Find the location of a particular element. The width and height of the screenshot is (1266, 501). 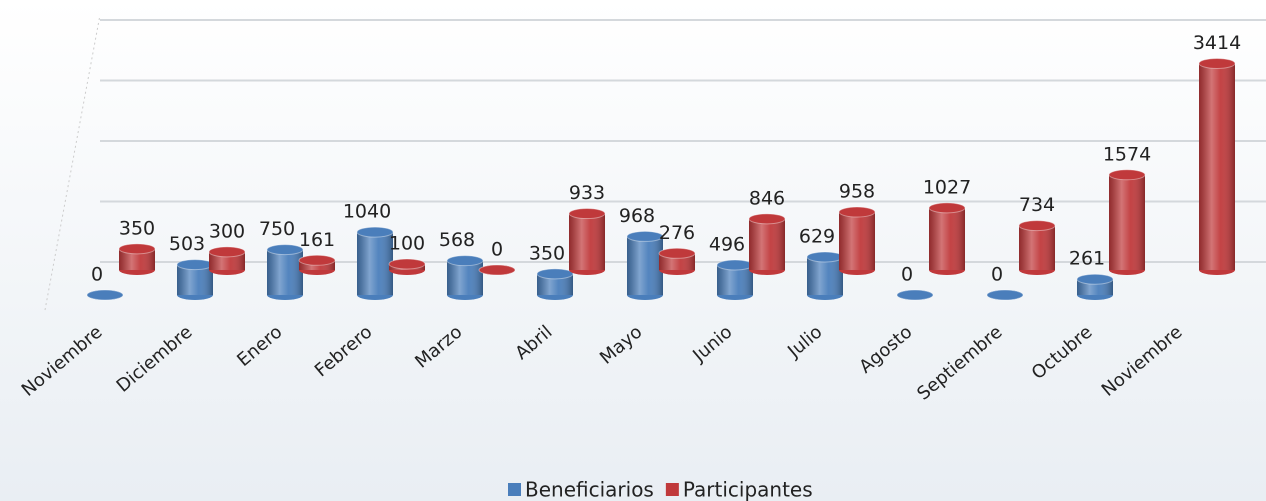

value-label: 261 is located at coordinates (1087, 259).